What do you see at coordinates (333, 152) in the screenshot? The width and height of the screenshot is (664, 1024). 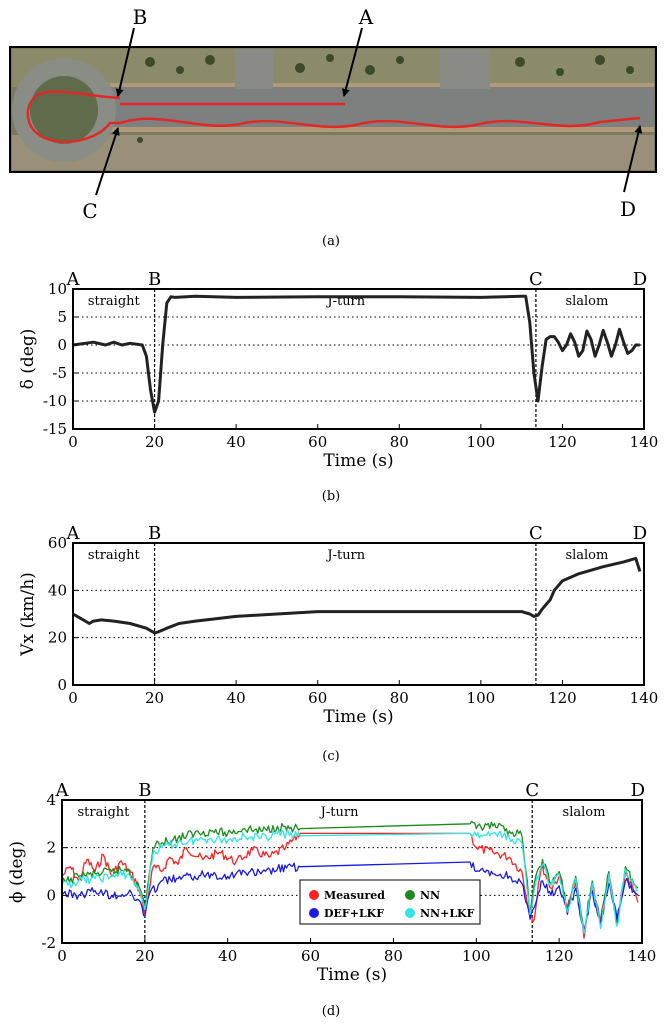 I see `aerial-field-bottom` at bounding box center [333, 152].